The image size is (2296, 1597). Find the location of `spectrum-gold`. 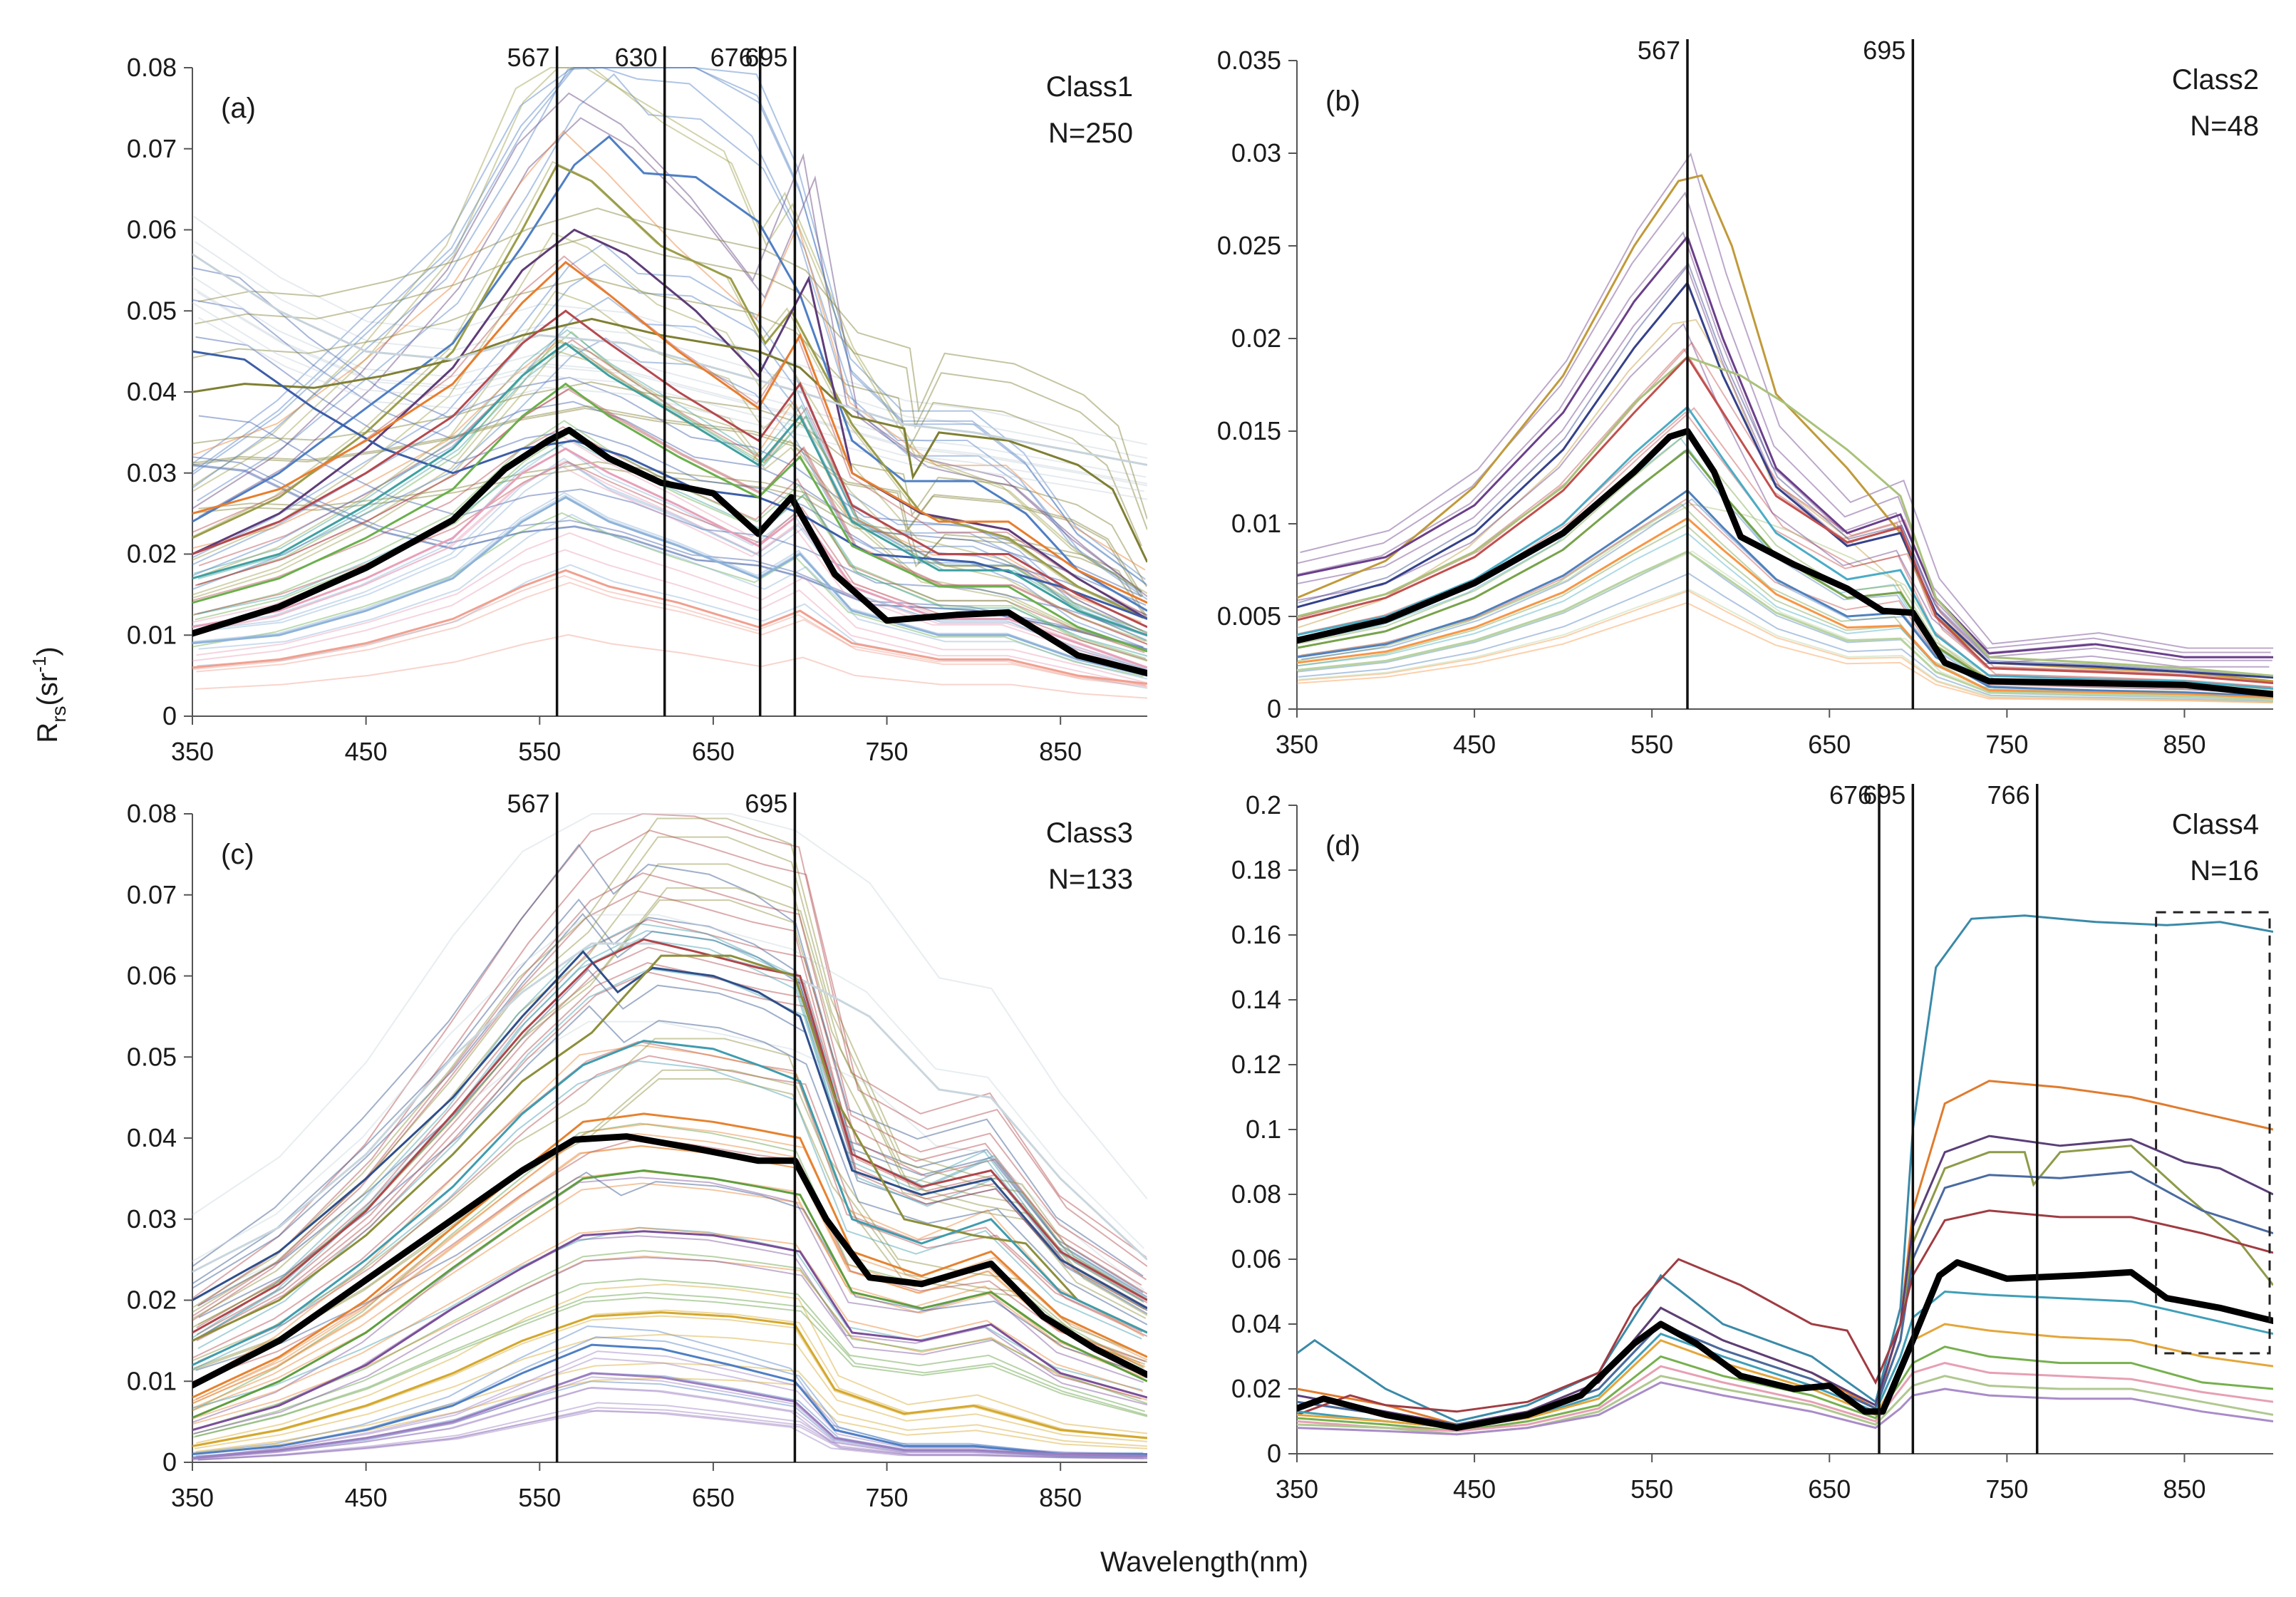

spectrum-gold is located at coordinates (669, 1379).